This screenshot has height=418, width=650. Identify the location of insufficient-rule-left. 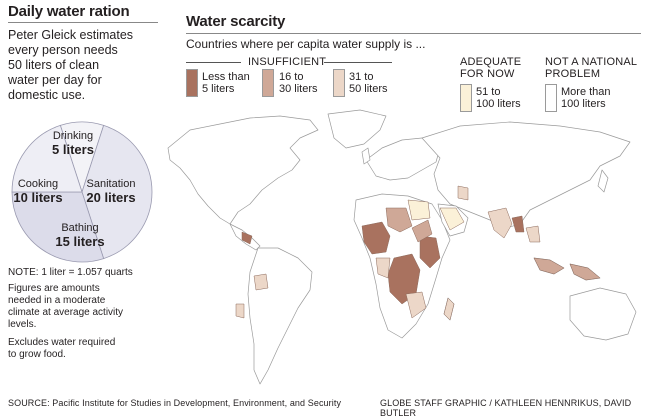
(213, 62).